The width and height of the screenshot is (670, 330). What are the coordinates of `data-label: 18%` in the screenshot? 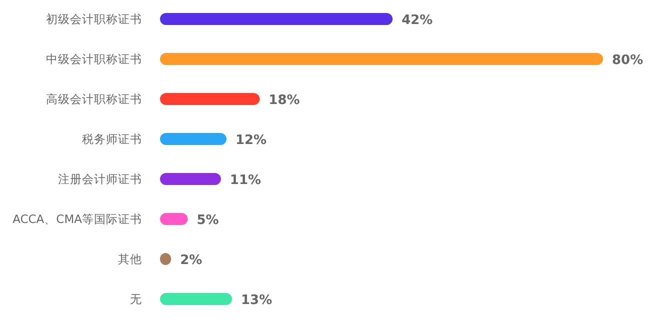 It's located at (284, 100).